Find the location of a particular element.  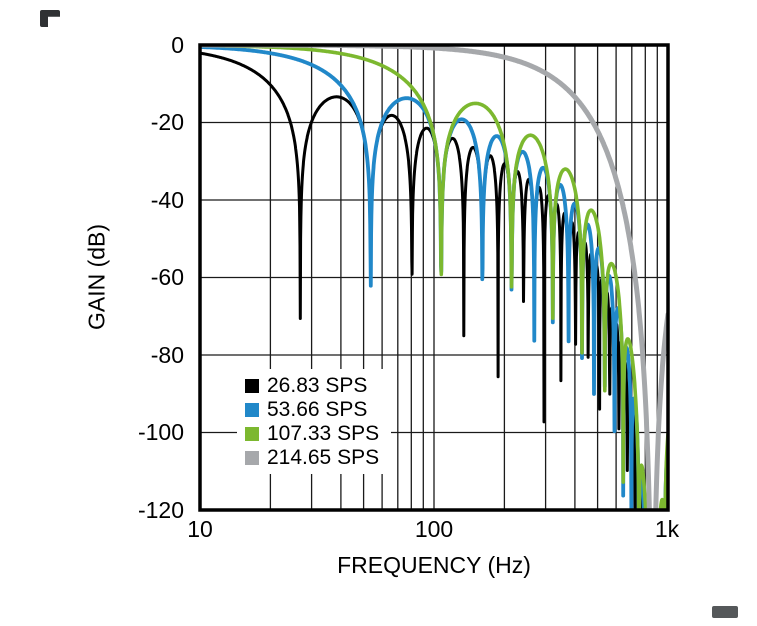

legend-label: 26.83 SPS is located at coordinates (317, 385).